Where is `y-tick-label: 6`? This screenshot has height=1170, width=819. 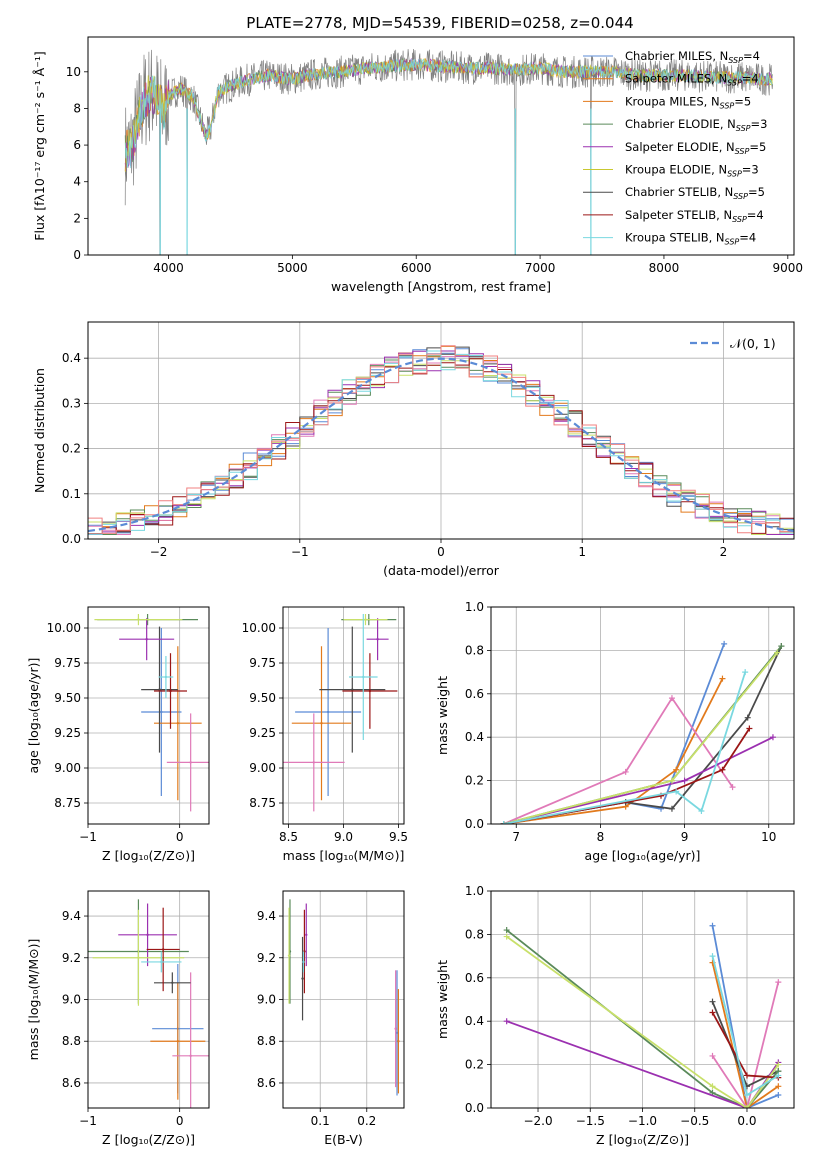
y-tick-label: 6 is located at coordinates (77, 145).